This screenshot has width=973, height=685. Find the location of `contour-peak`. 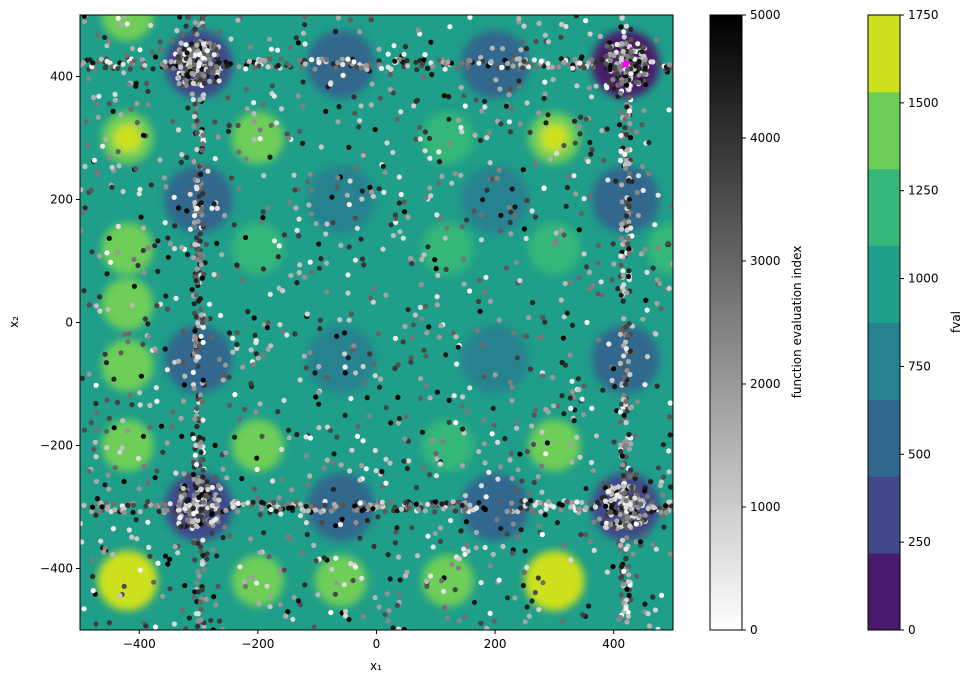

contour-peak is located at coordinates (127, 304).